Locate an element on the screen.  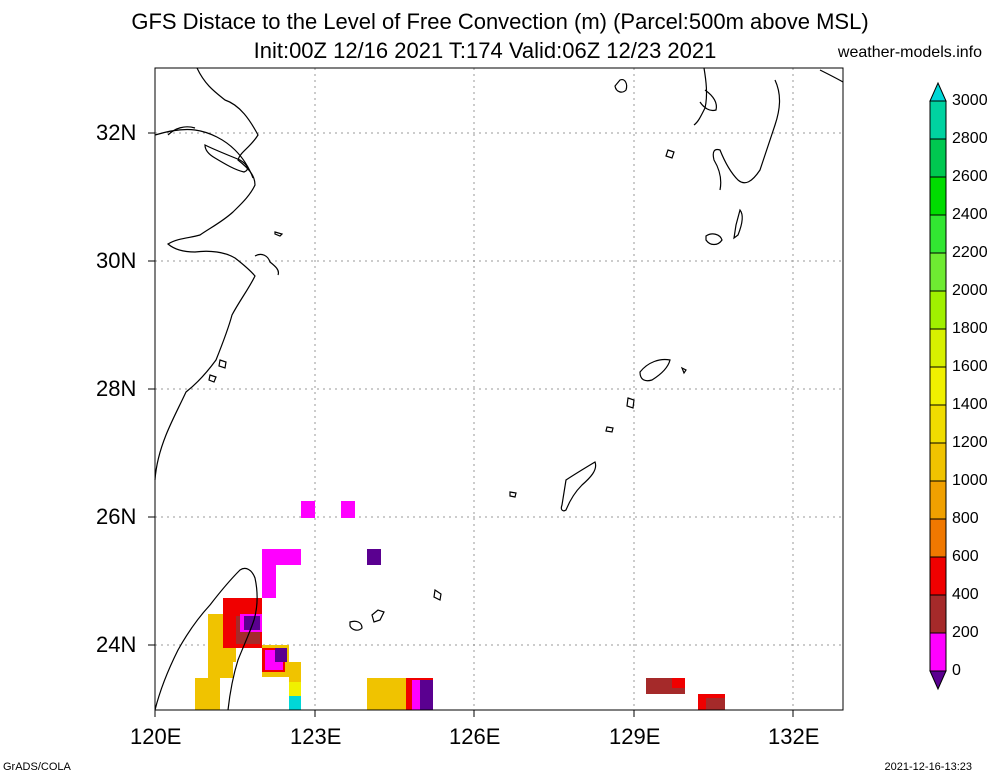
colorbar-min-arrow is located at coordinates (938, 680).